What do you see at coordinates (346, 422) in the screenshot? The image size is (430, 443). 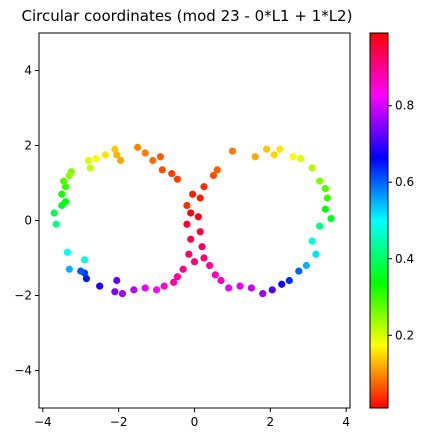 I see `x-tick-label: 4` at bounding box center [346, 422].